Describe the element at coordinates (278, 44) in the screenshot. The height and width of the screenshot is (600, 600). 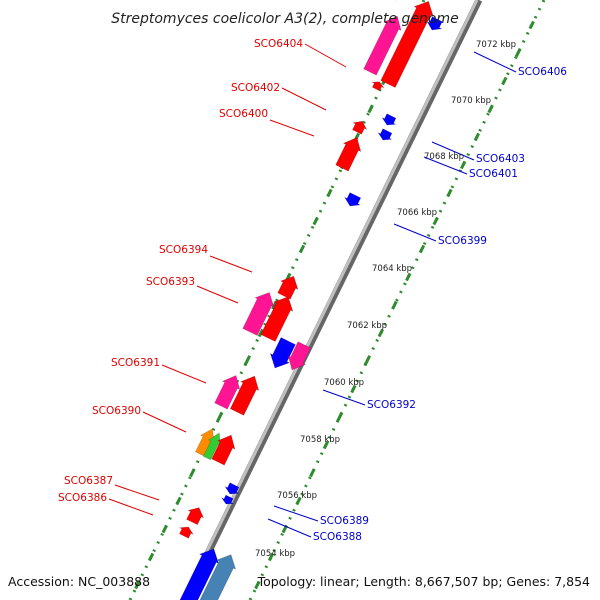
I see `gene-label-sco6404: SCO6404` at that location.